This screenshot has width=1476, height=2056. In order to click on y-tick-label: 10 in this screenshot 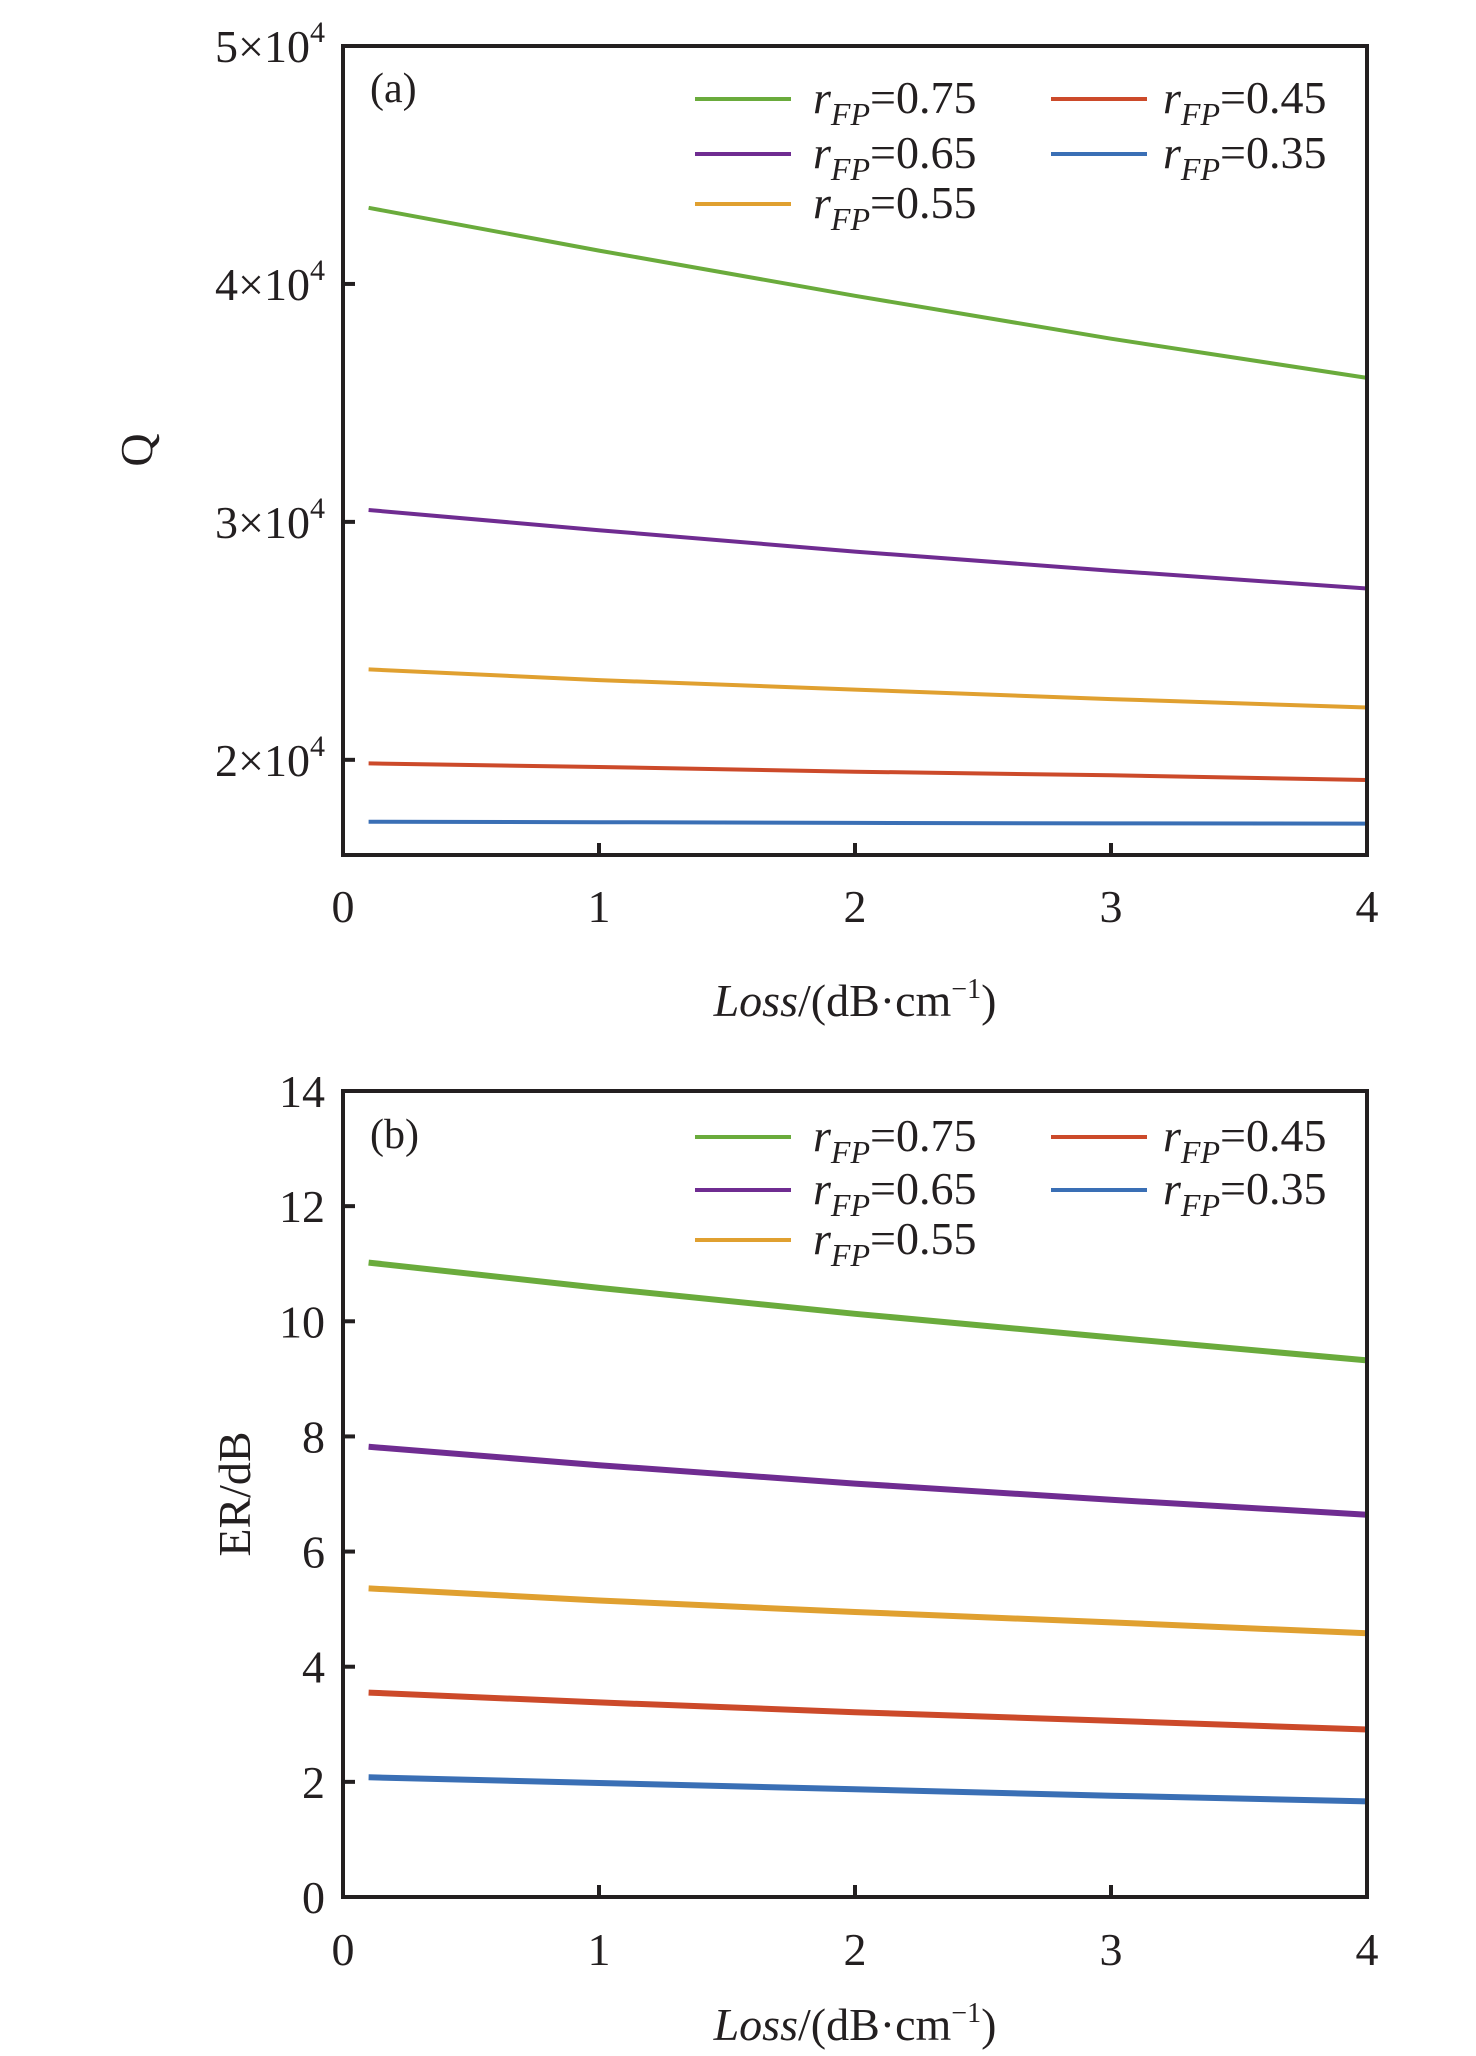, I will do `click(302, 1321)`.